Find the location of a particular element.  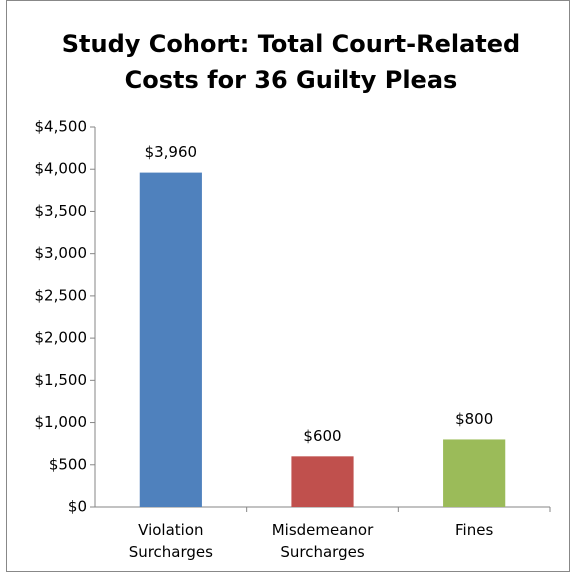

y-tick-label: $4,000 is located at coordinates (61, 169).